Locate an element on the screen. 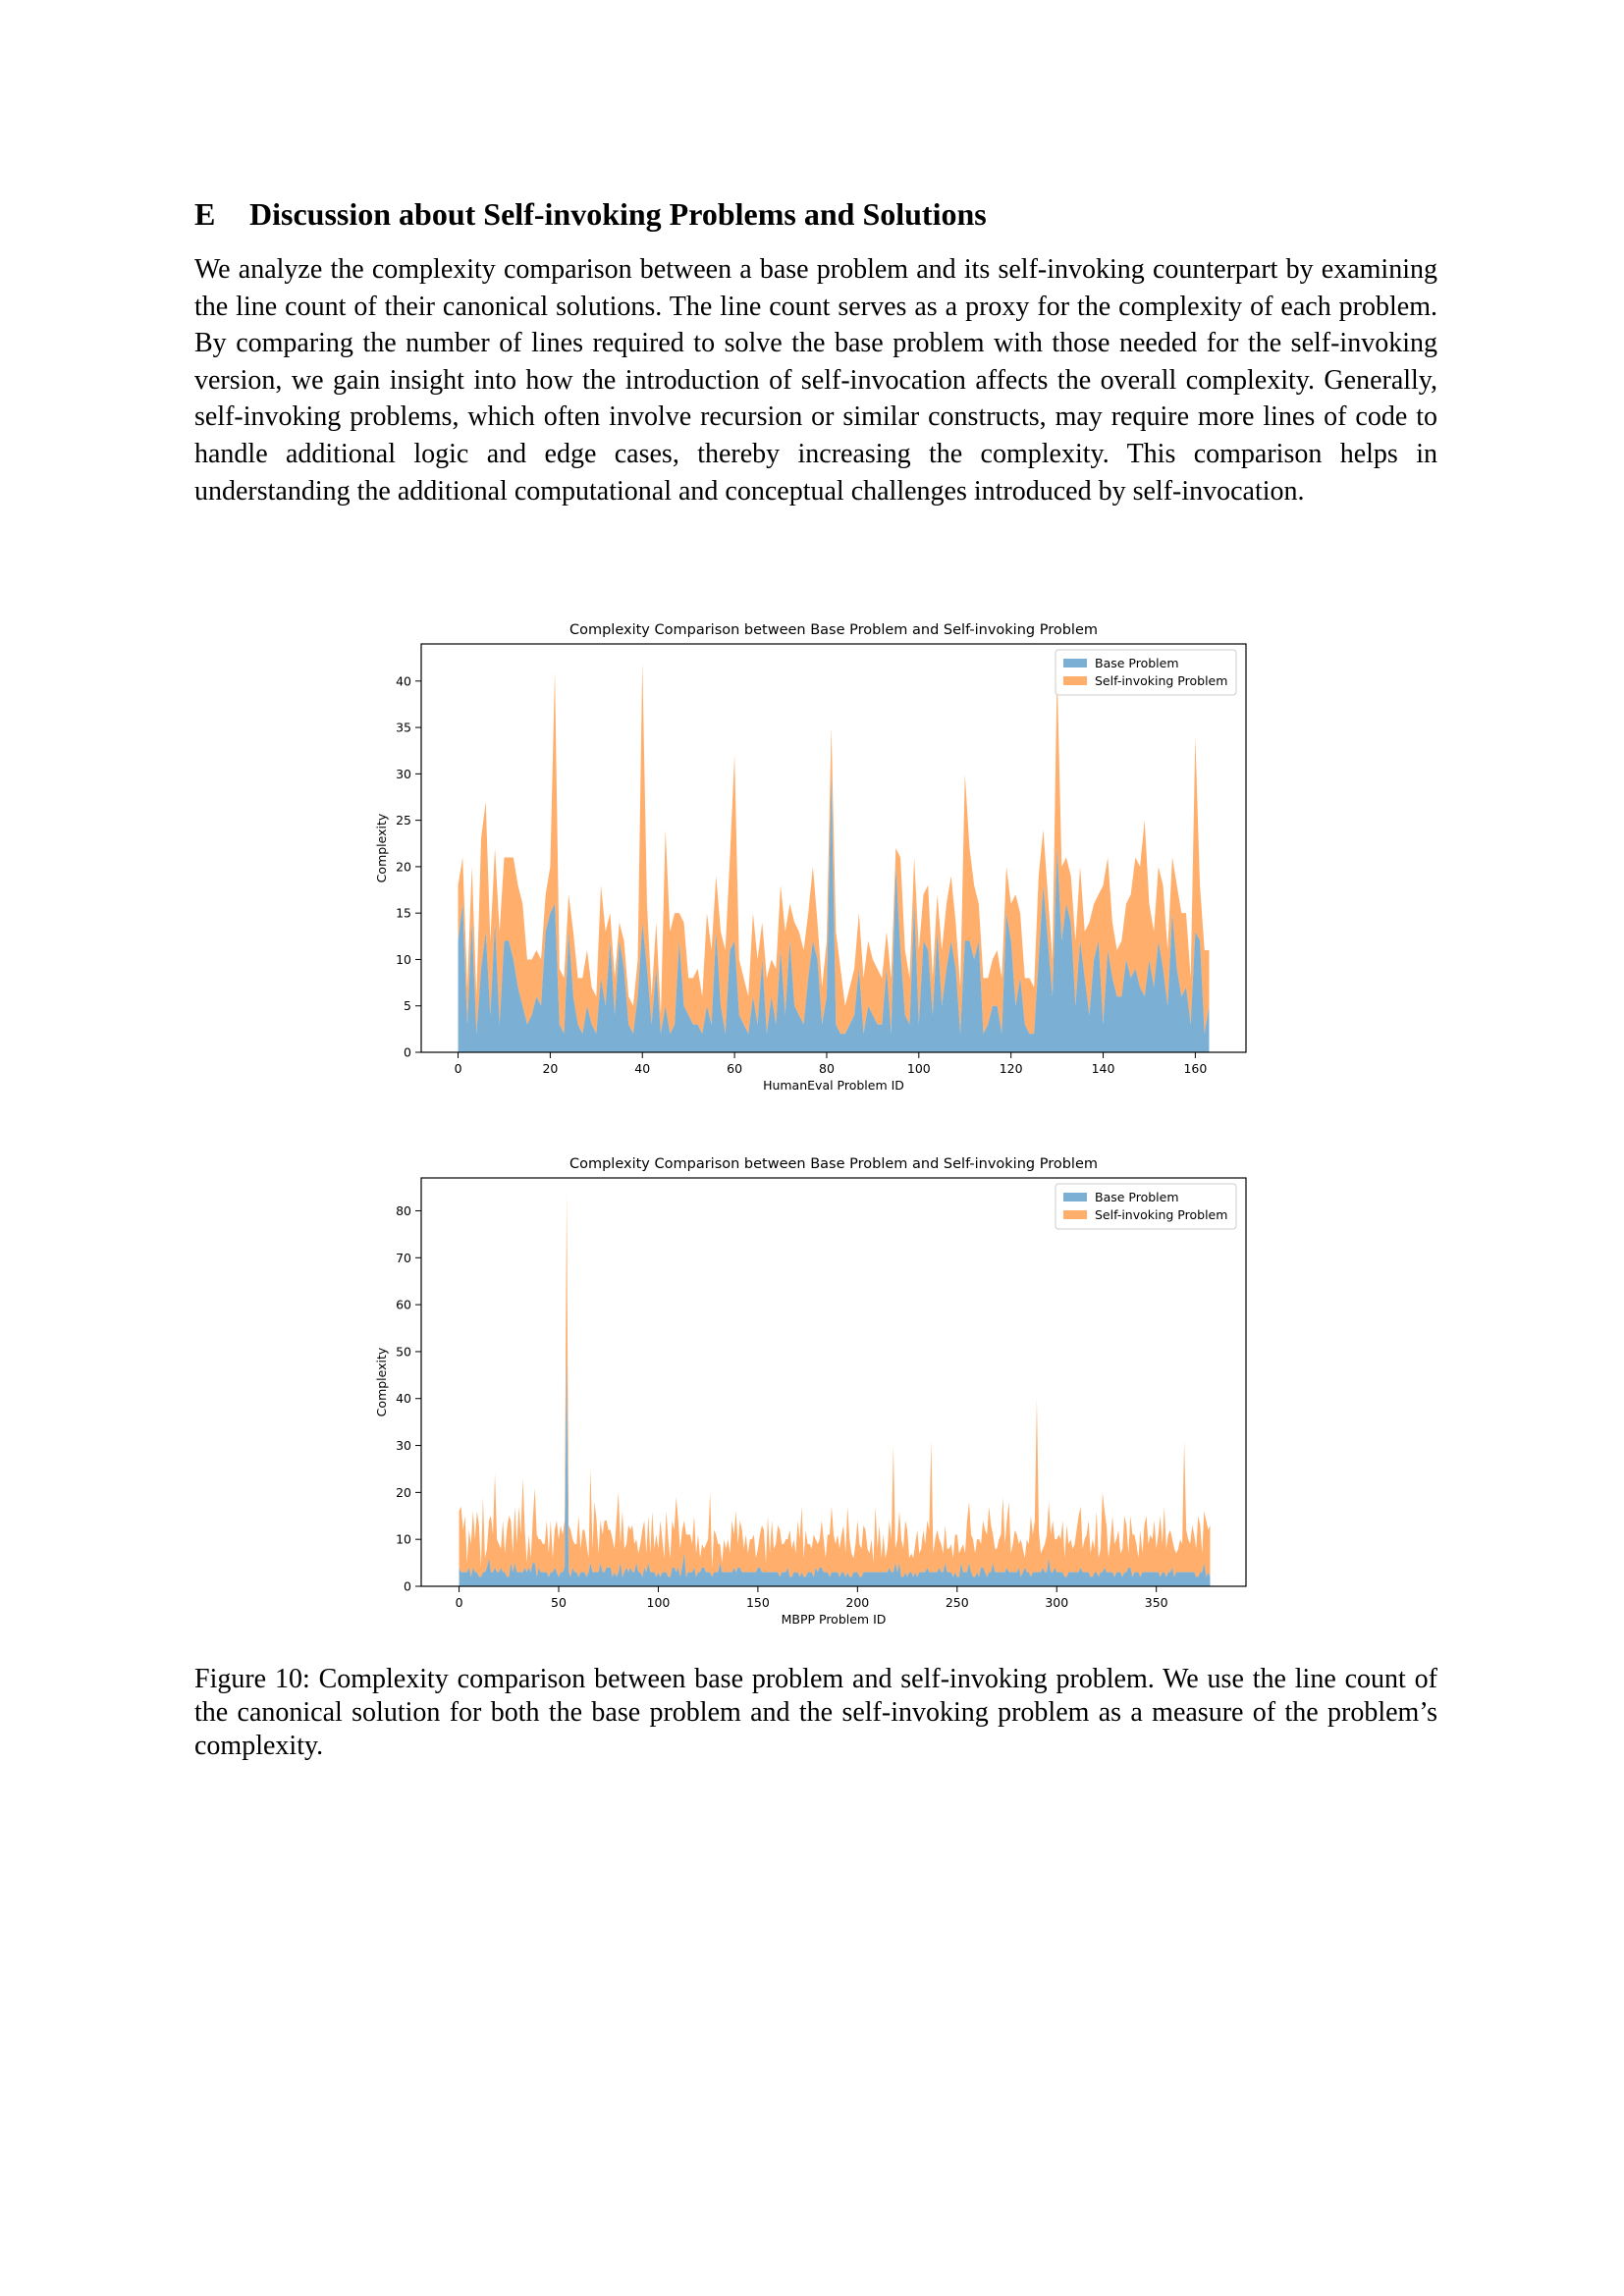 This screenshot has width=1624, height=2296. x-tick-label: 150 is located at coordinates (758, 1603).